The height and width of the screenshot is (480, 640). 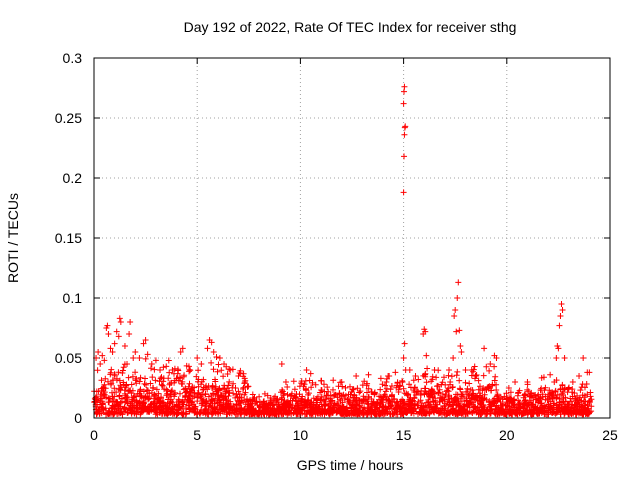 I want to click on x-tick-label: 0, so click(x=94, y=435).